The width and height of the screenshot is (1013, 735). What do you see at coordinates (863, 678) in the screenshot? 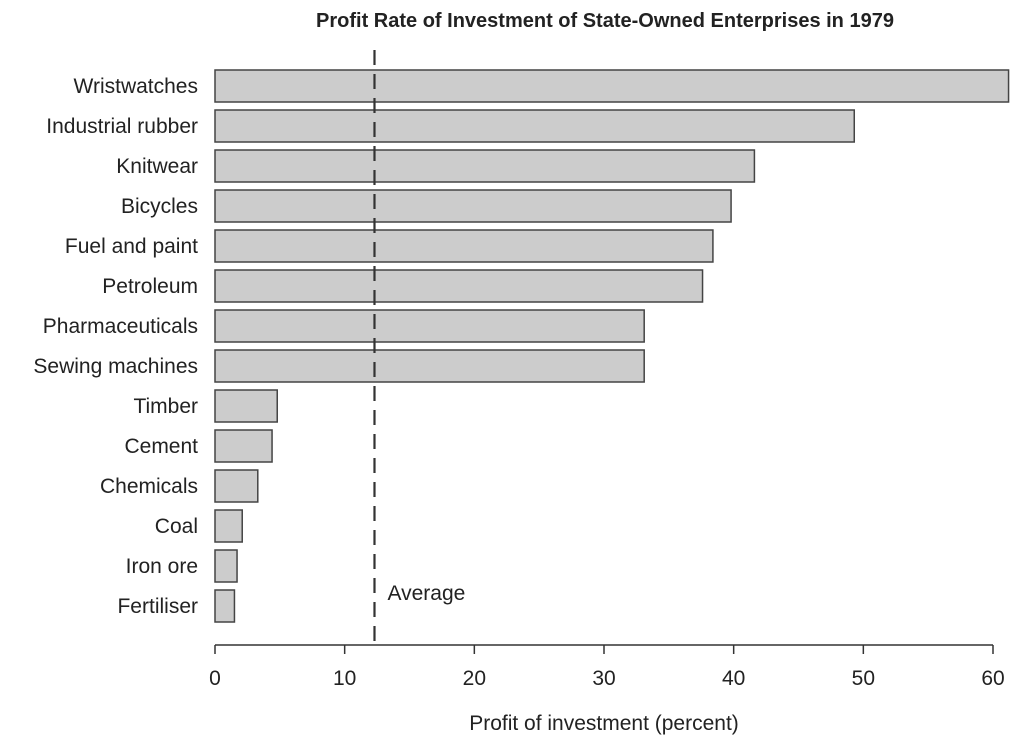
I see `x-tick-label-50: 50` at bounding box center [863, 678].